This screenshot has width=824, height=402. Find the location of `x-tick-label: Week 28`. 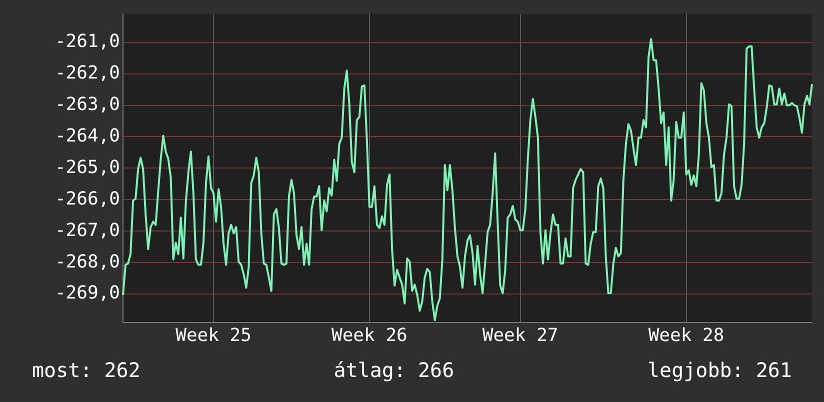

x-tick-label: Week 28 is located at coordinates (686, 335).